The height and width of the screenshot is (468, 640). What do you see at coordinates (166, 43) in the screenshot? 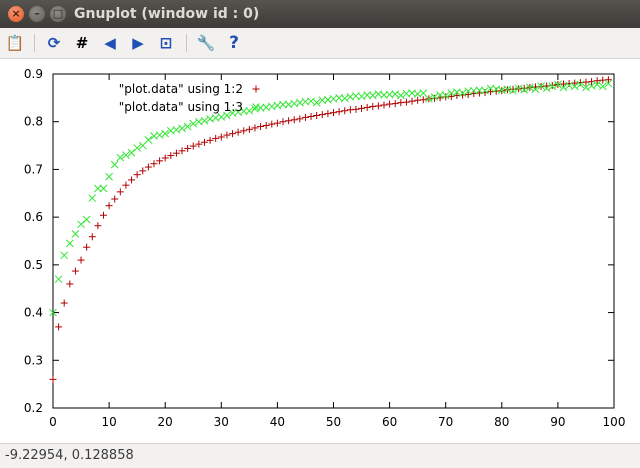
I see `autoscale-icon: ⊡` at bounding box center [166, 43].